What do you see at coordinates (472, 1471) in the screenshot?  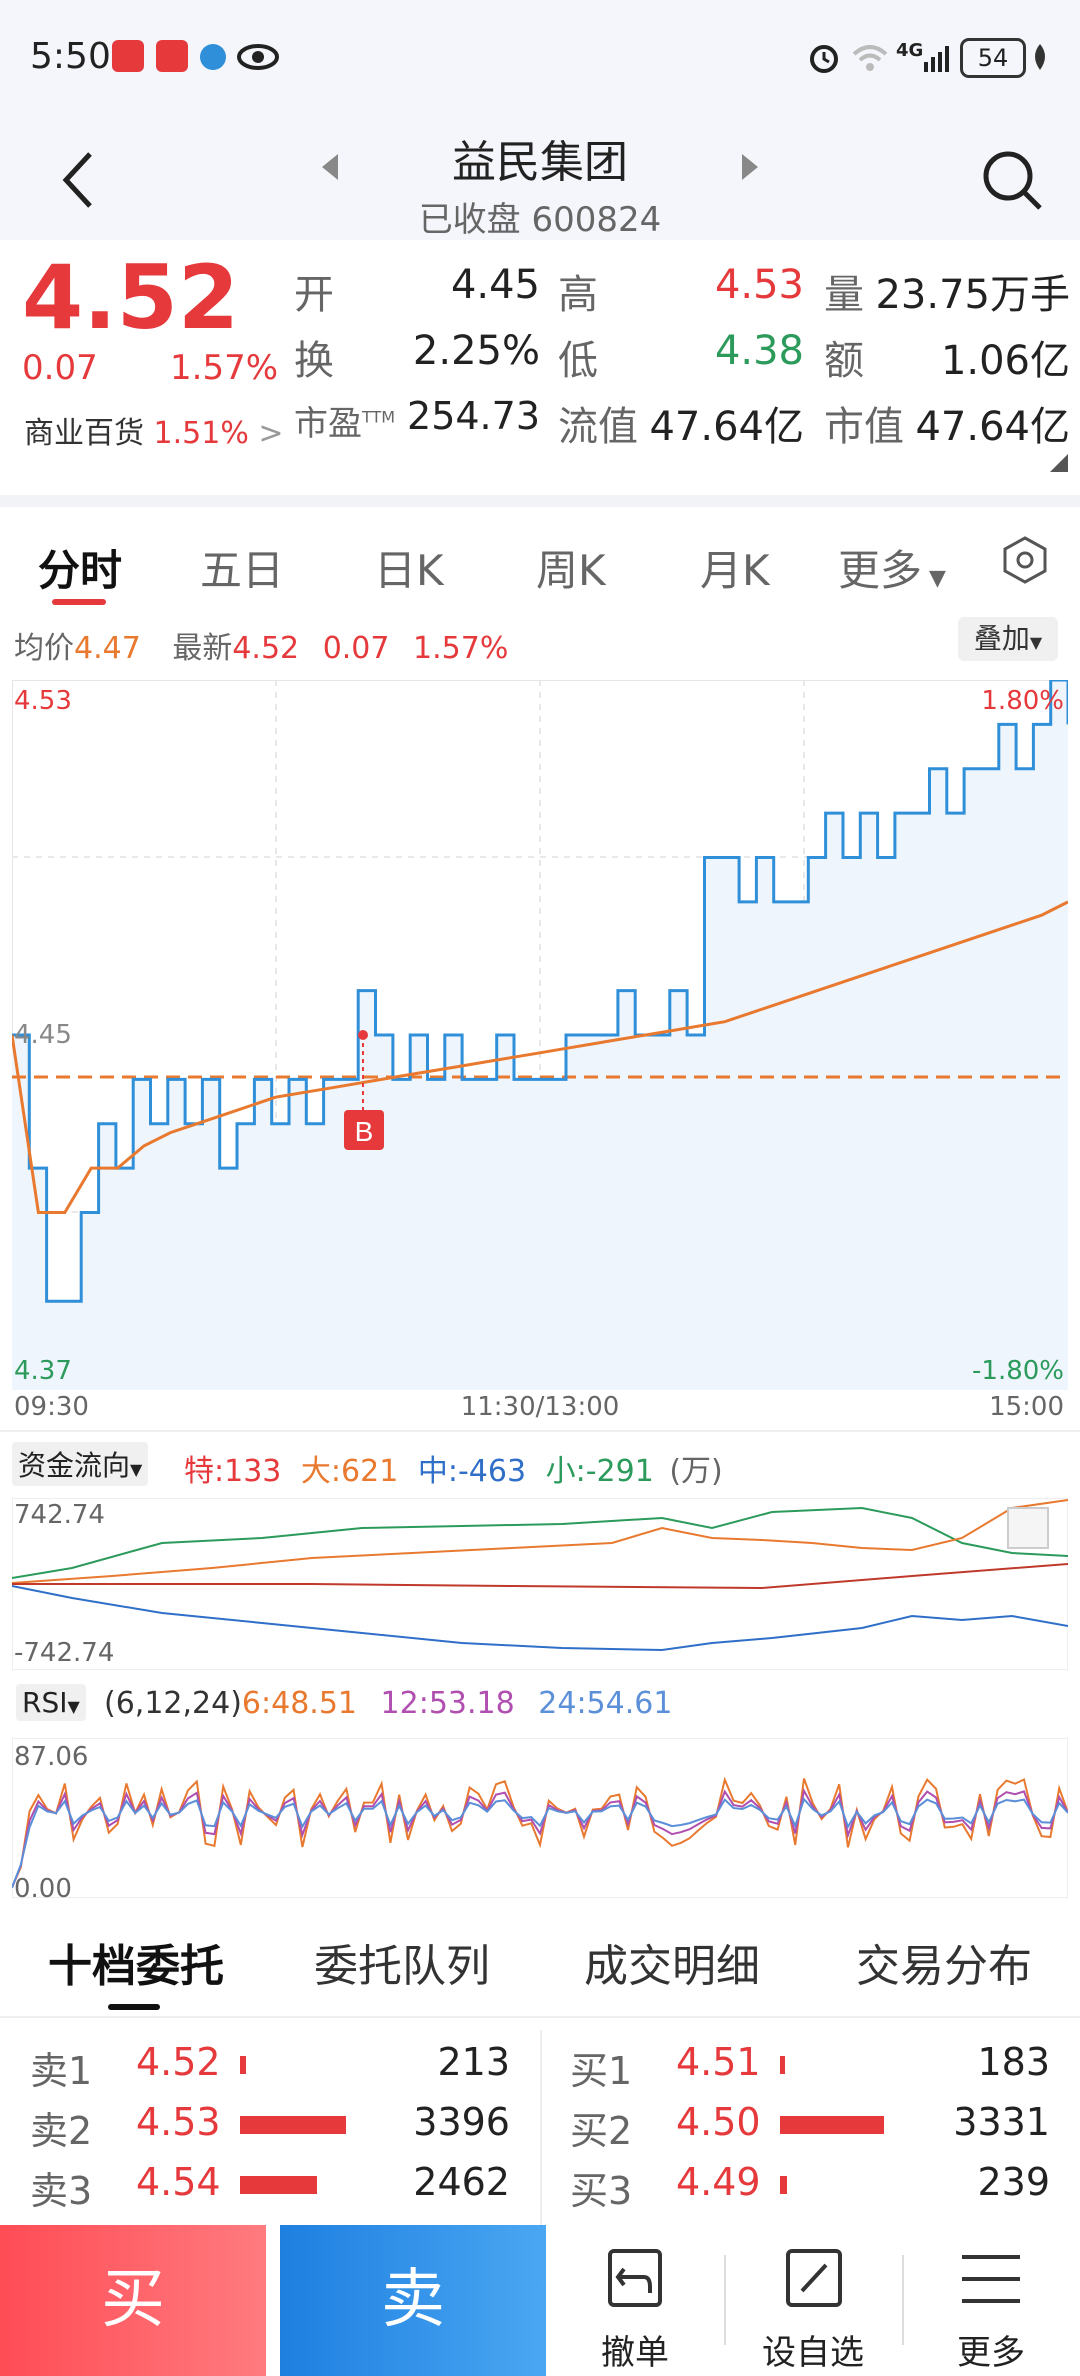 I see `fund-zhong: 中:-463` at bounding box center [472, 1471].